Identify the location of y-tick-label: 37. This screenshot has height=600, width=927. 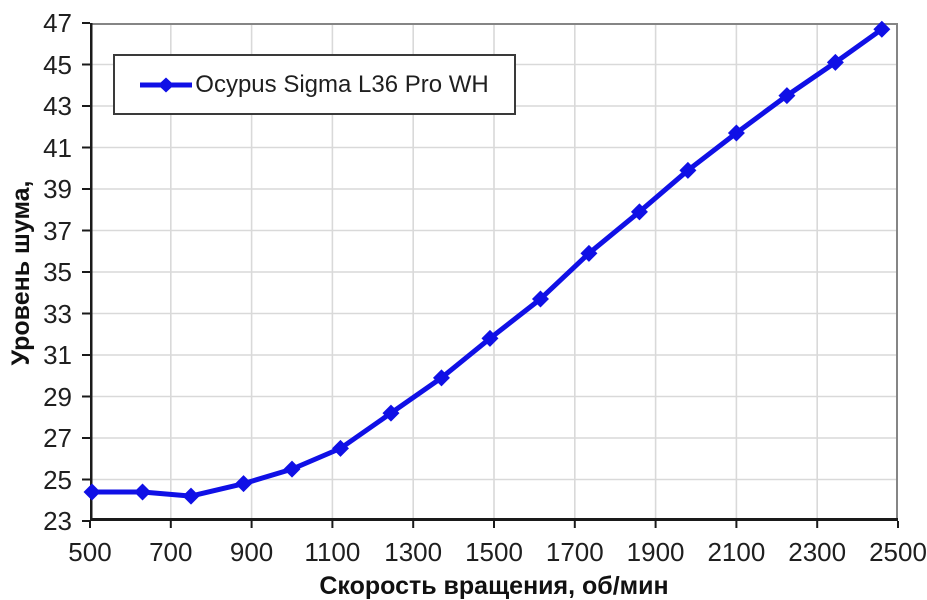
(57, 230).